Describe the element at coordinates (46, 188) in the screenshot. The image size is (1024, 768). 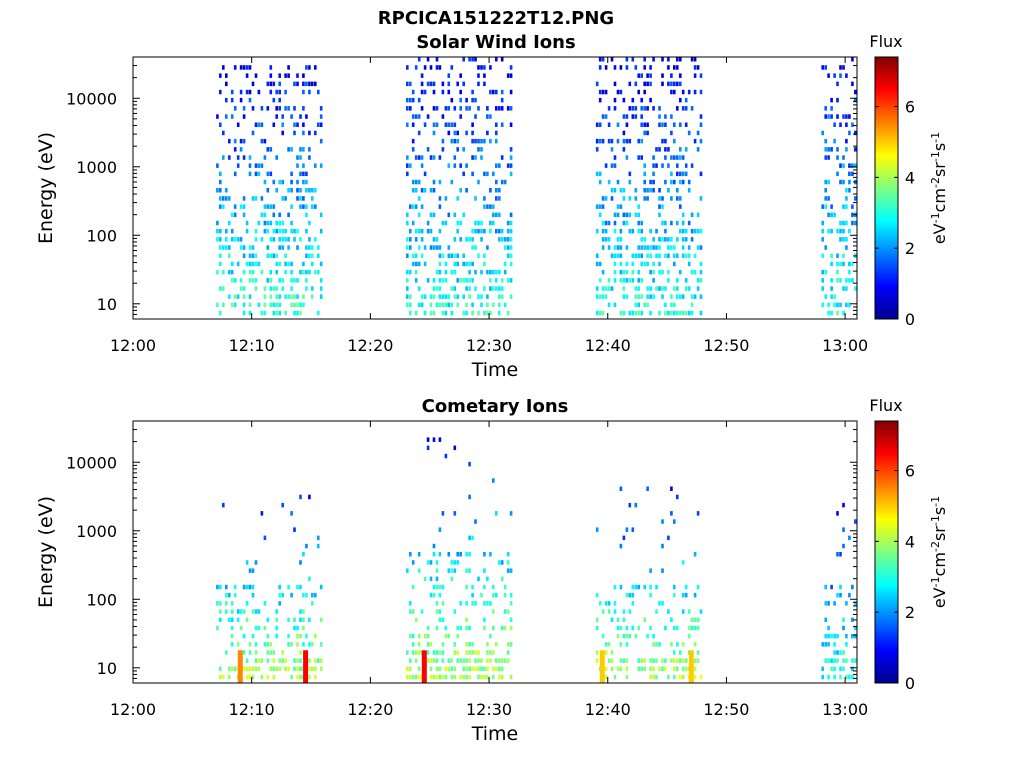
I see `y-axis-label-solar-wind: Energy (eV)` at that location.